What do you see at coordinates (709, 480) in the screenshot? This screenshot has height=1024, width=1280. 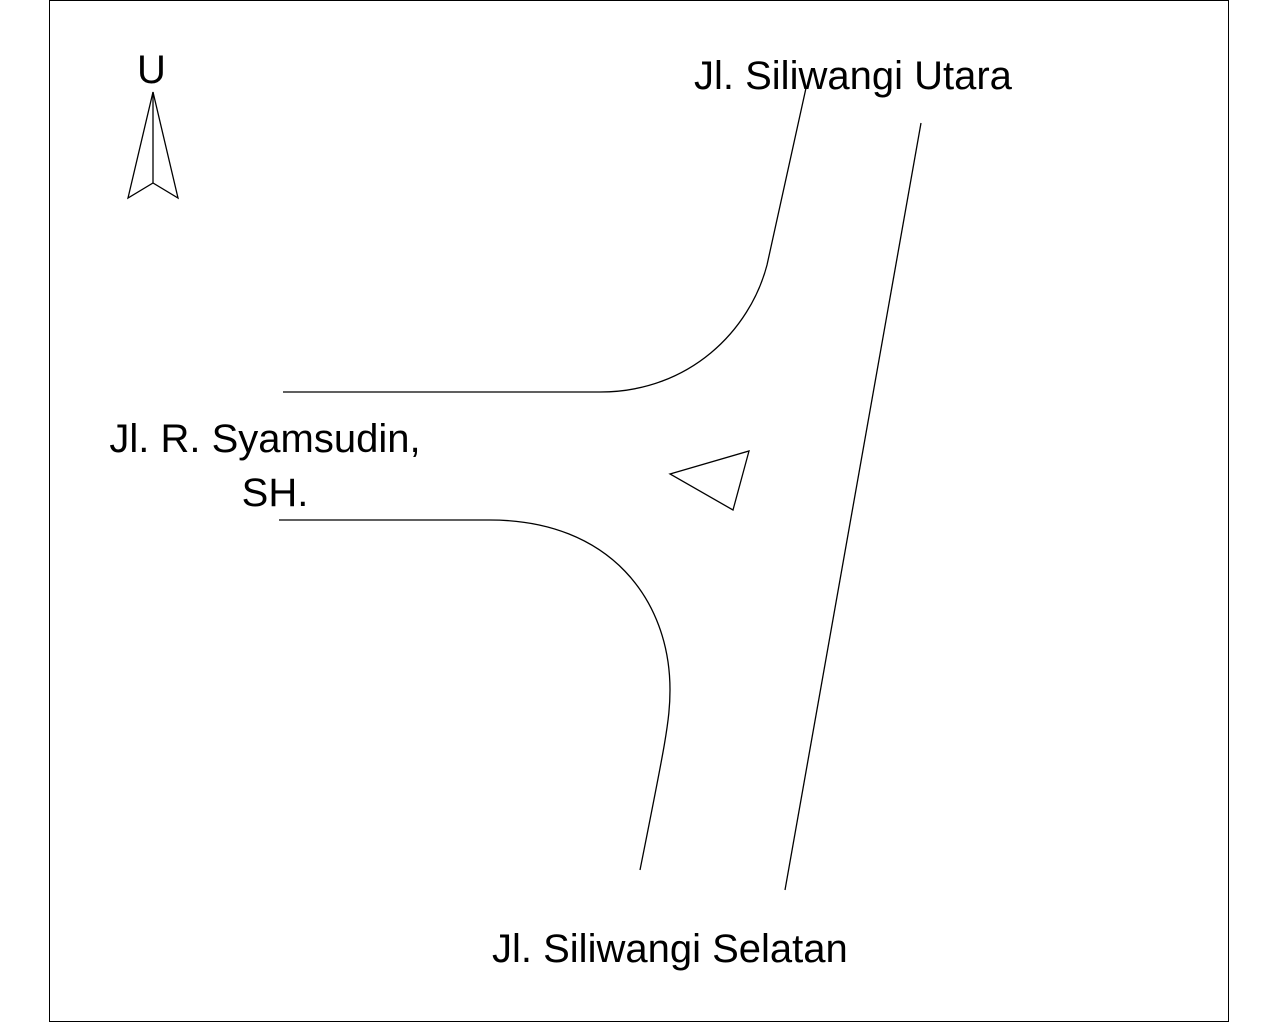 I see `traffic-island` at bounding box center [709, 480].